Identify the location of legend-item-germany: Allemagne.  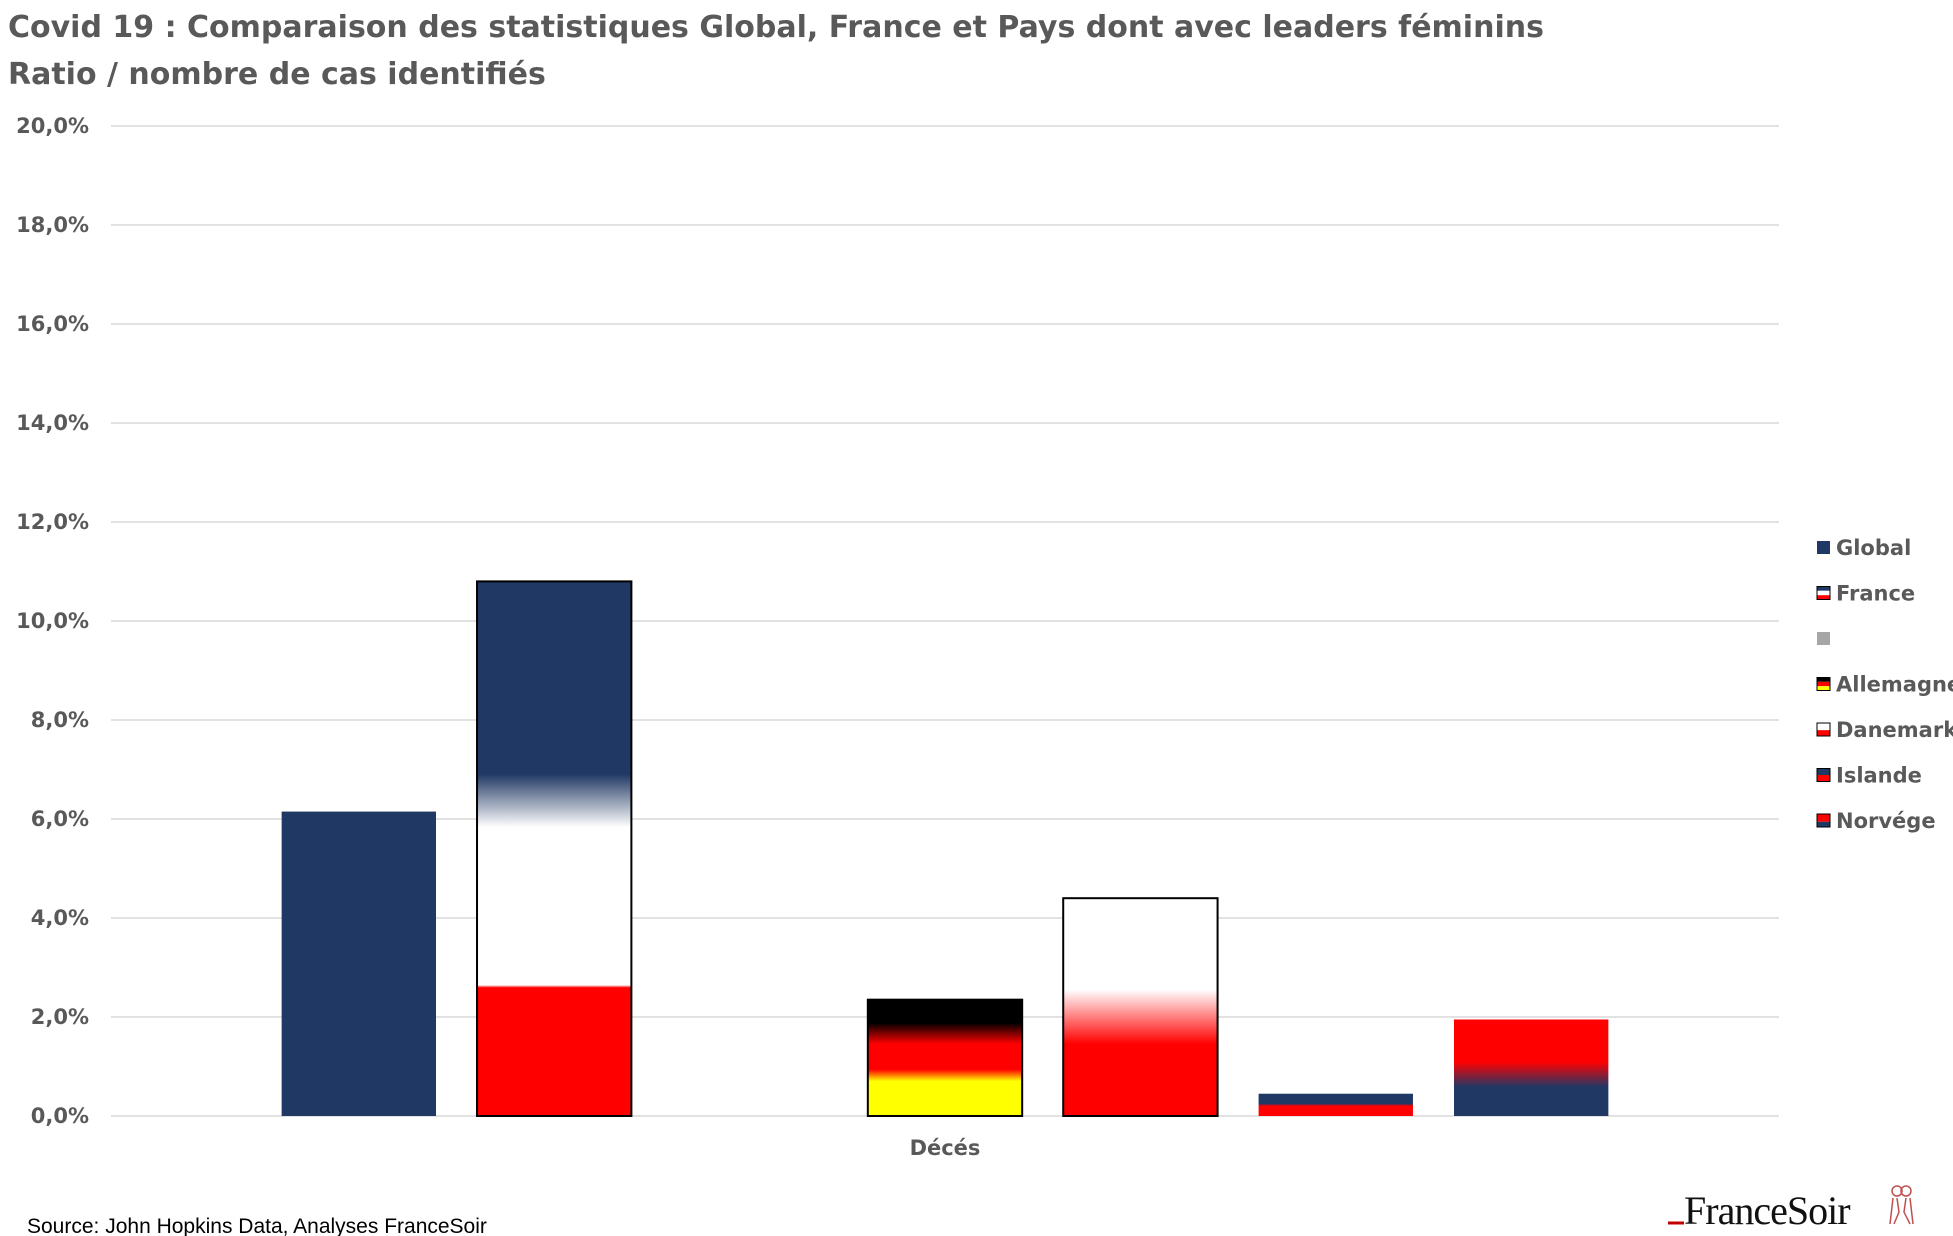
(1884, 685).